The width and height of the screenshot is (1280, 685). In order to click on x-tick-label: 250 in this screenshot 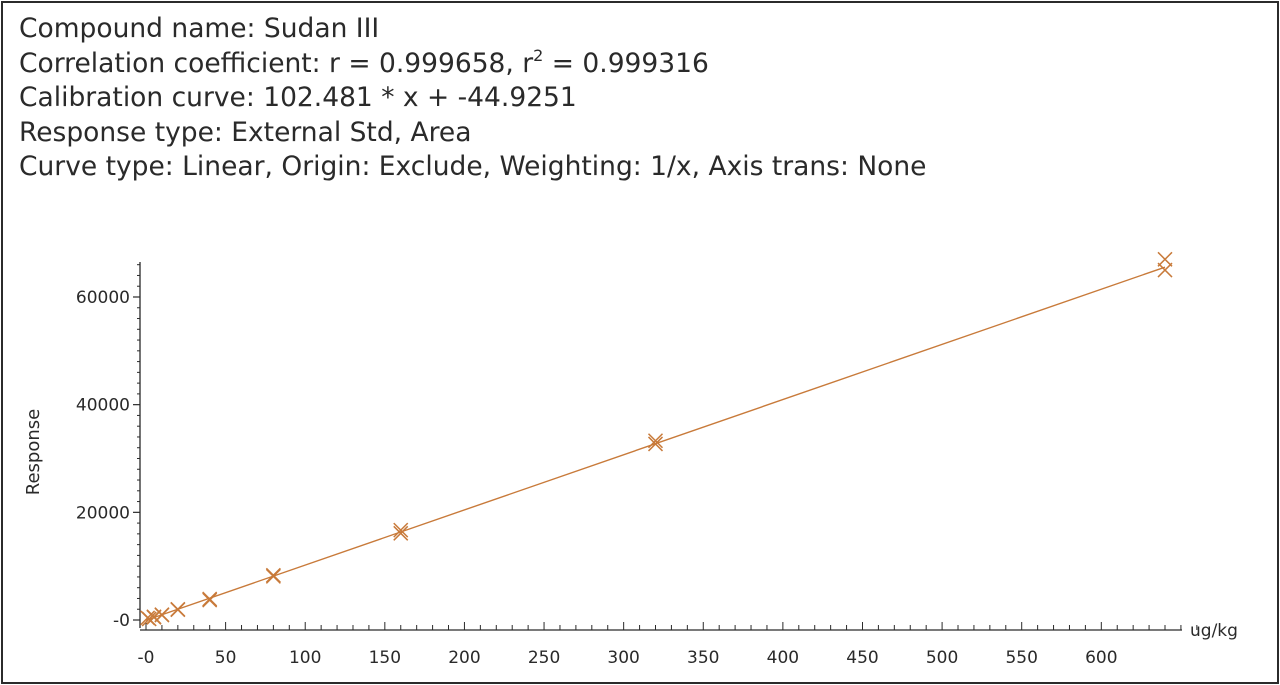, I will do `click(544, 658)`.